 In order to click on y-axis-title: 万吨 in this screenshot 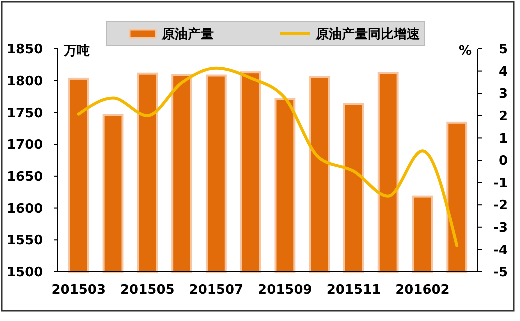, I will do `click(76, 51)`.